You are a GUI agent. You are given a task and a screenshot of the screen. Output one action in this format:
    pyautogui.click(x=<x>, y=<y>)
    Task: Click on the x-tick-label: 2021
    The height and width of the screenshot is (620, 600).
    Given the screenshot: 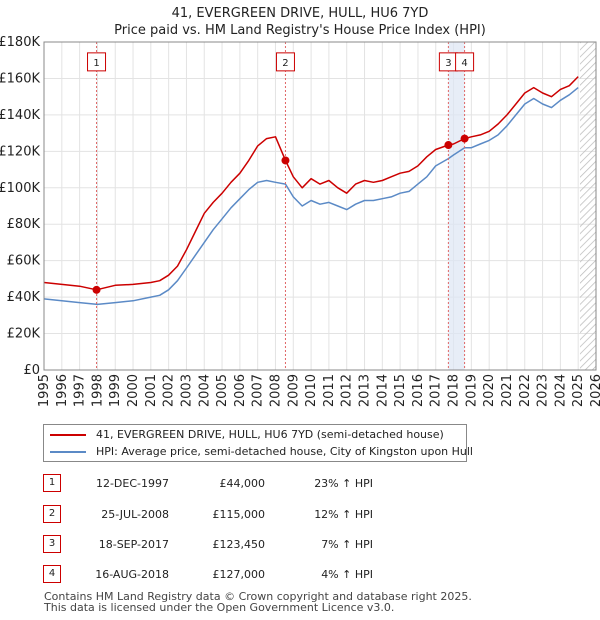 What is the action you would take?
    pyautogui.click(x=507, y=390)
    